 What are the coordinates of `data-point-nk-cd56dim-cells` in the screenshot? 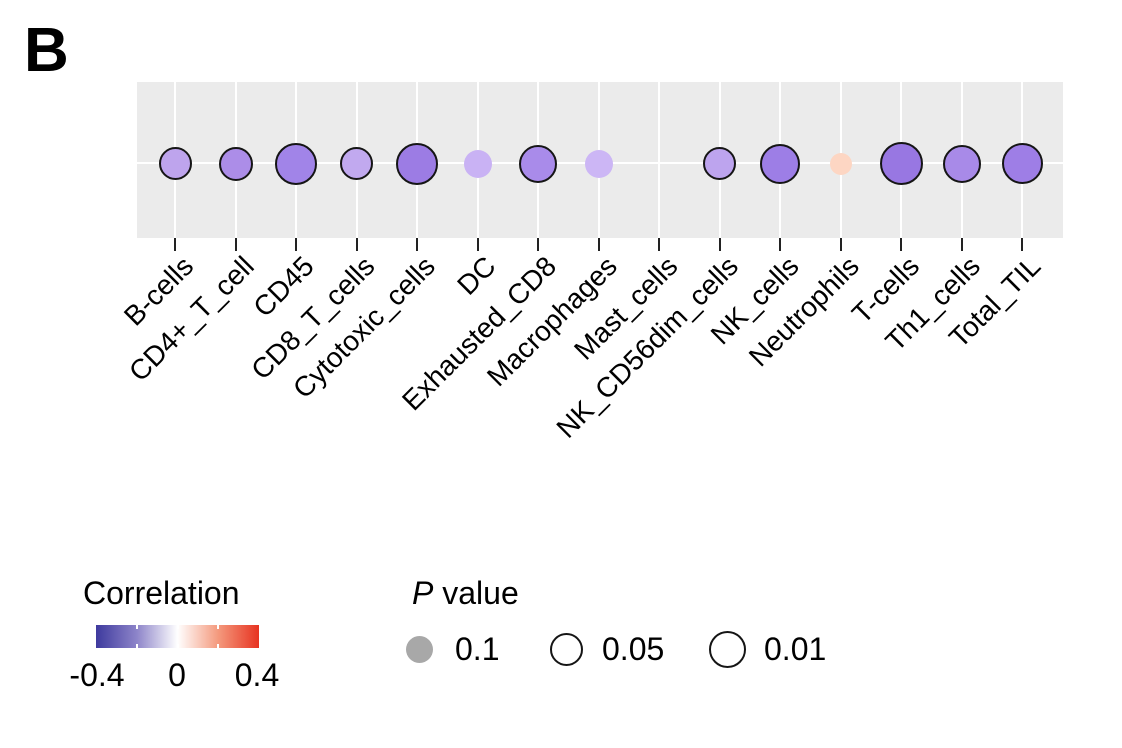 It's located at (719, 163).